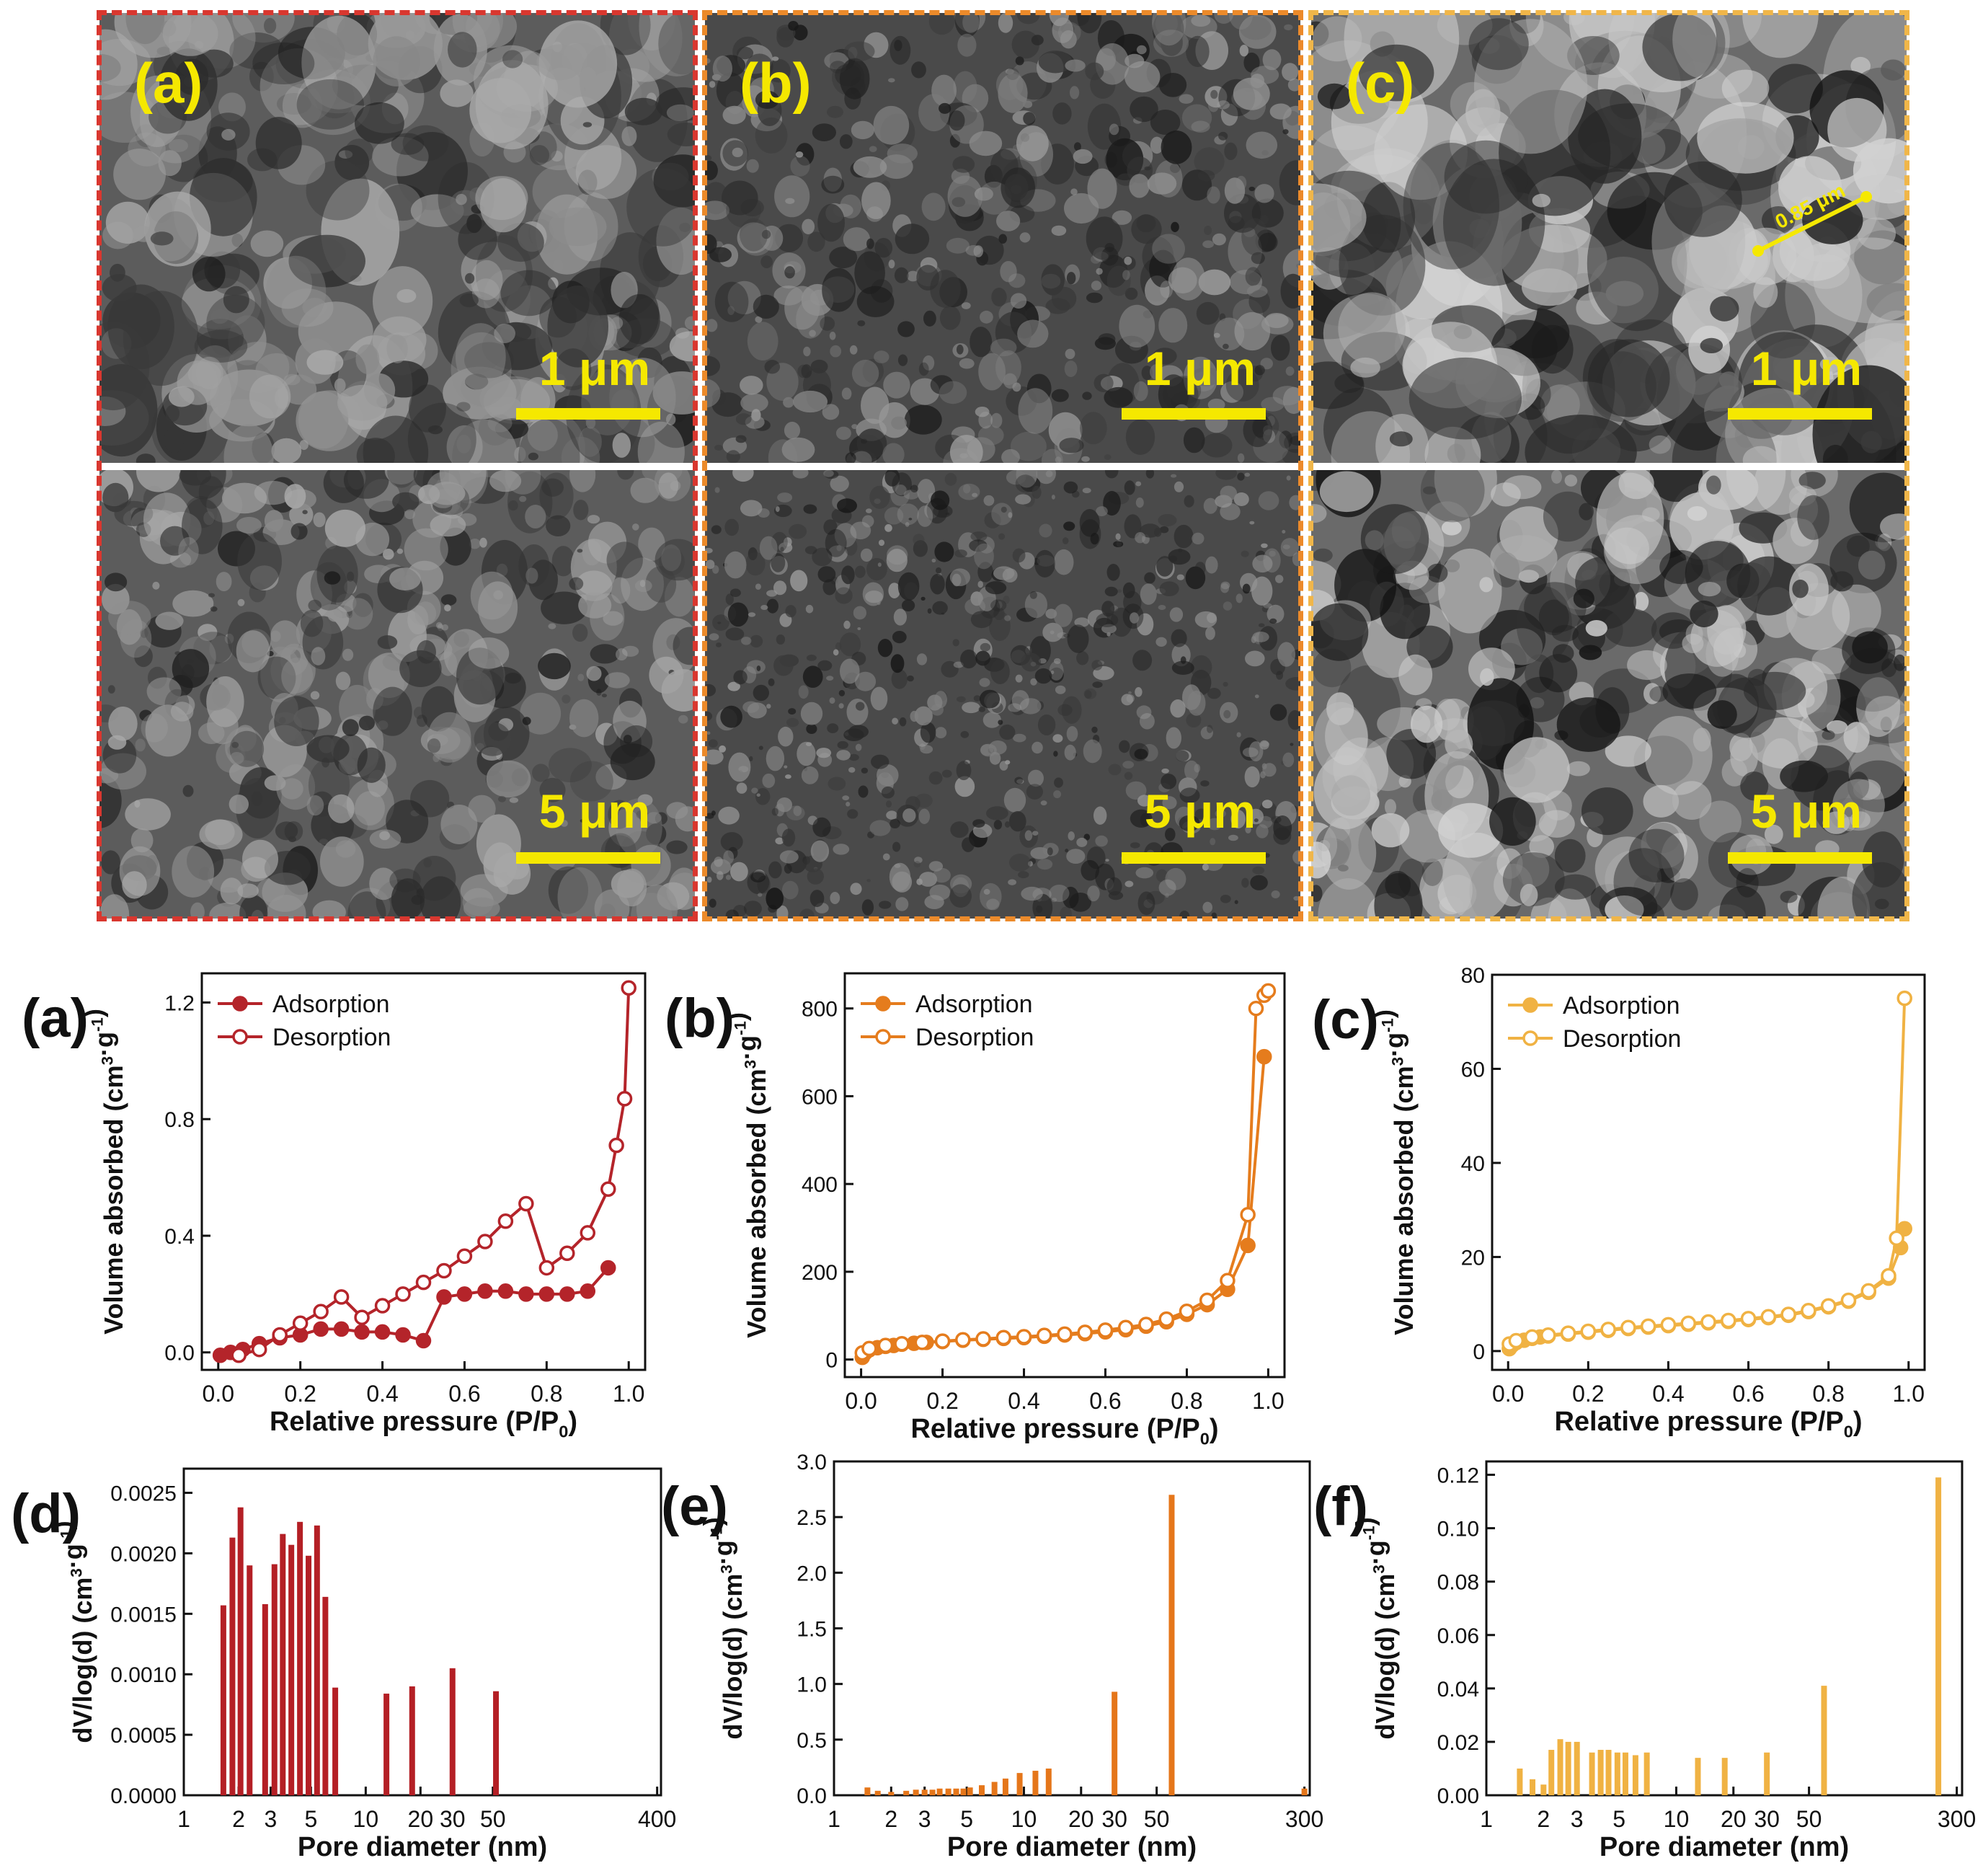 This screenshot has height=1876, width=1983. Describe the element at coordinates (891, 1819) in the screenshot. I see `x-tick-label: 2` at that location.